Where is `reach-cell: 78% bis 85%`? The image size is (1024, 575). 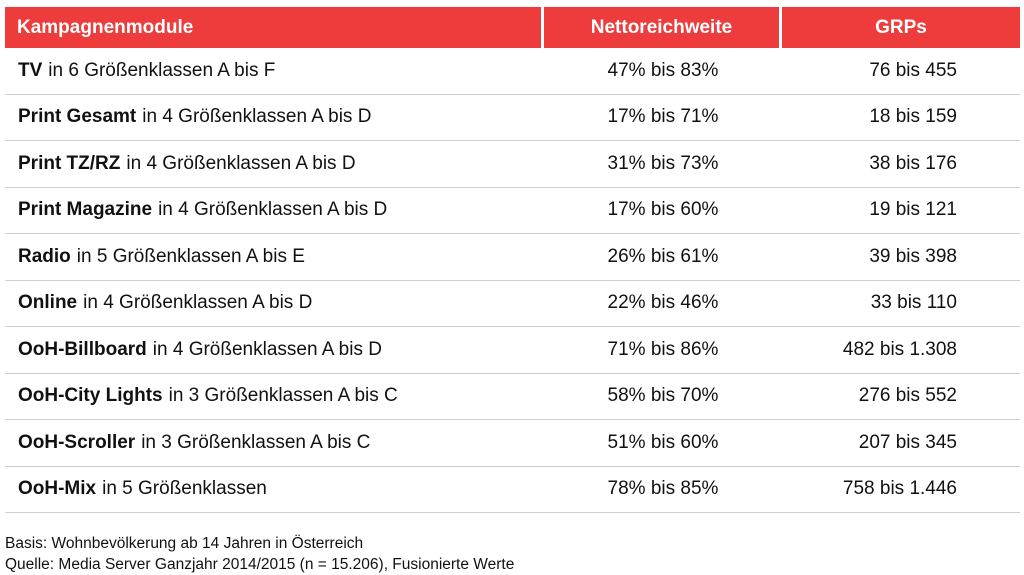
reach-cell: 78% bis 85% is located at coordinates (663, 489).